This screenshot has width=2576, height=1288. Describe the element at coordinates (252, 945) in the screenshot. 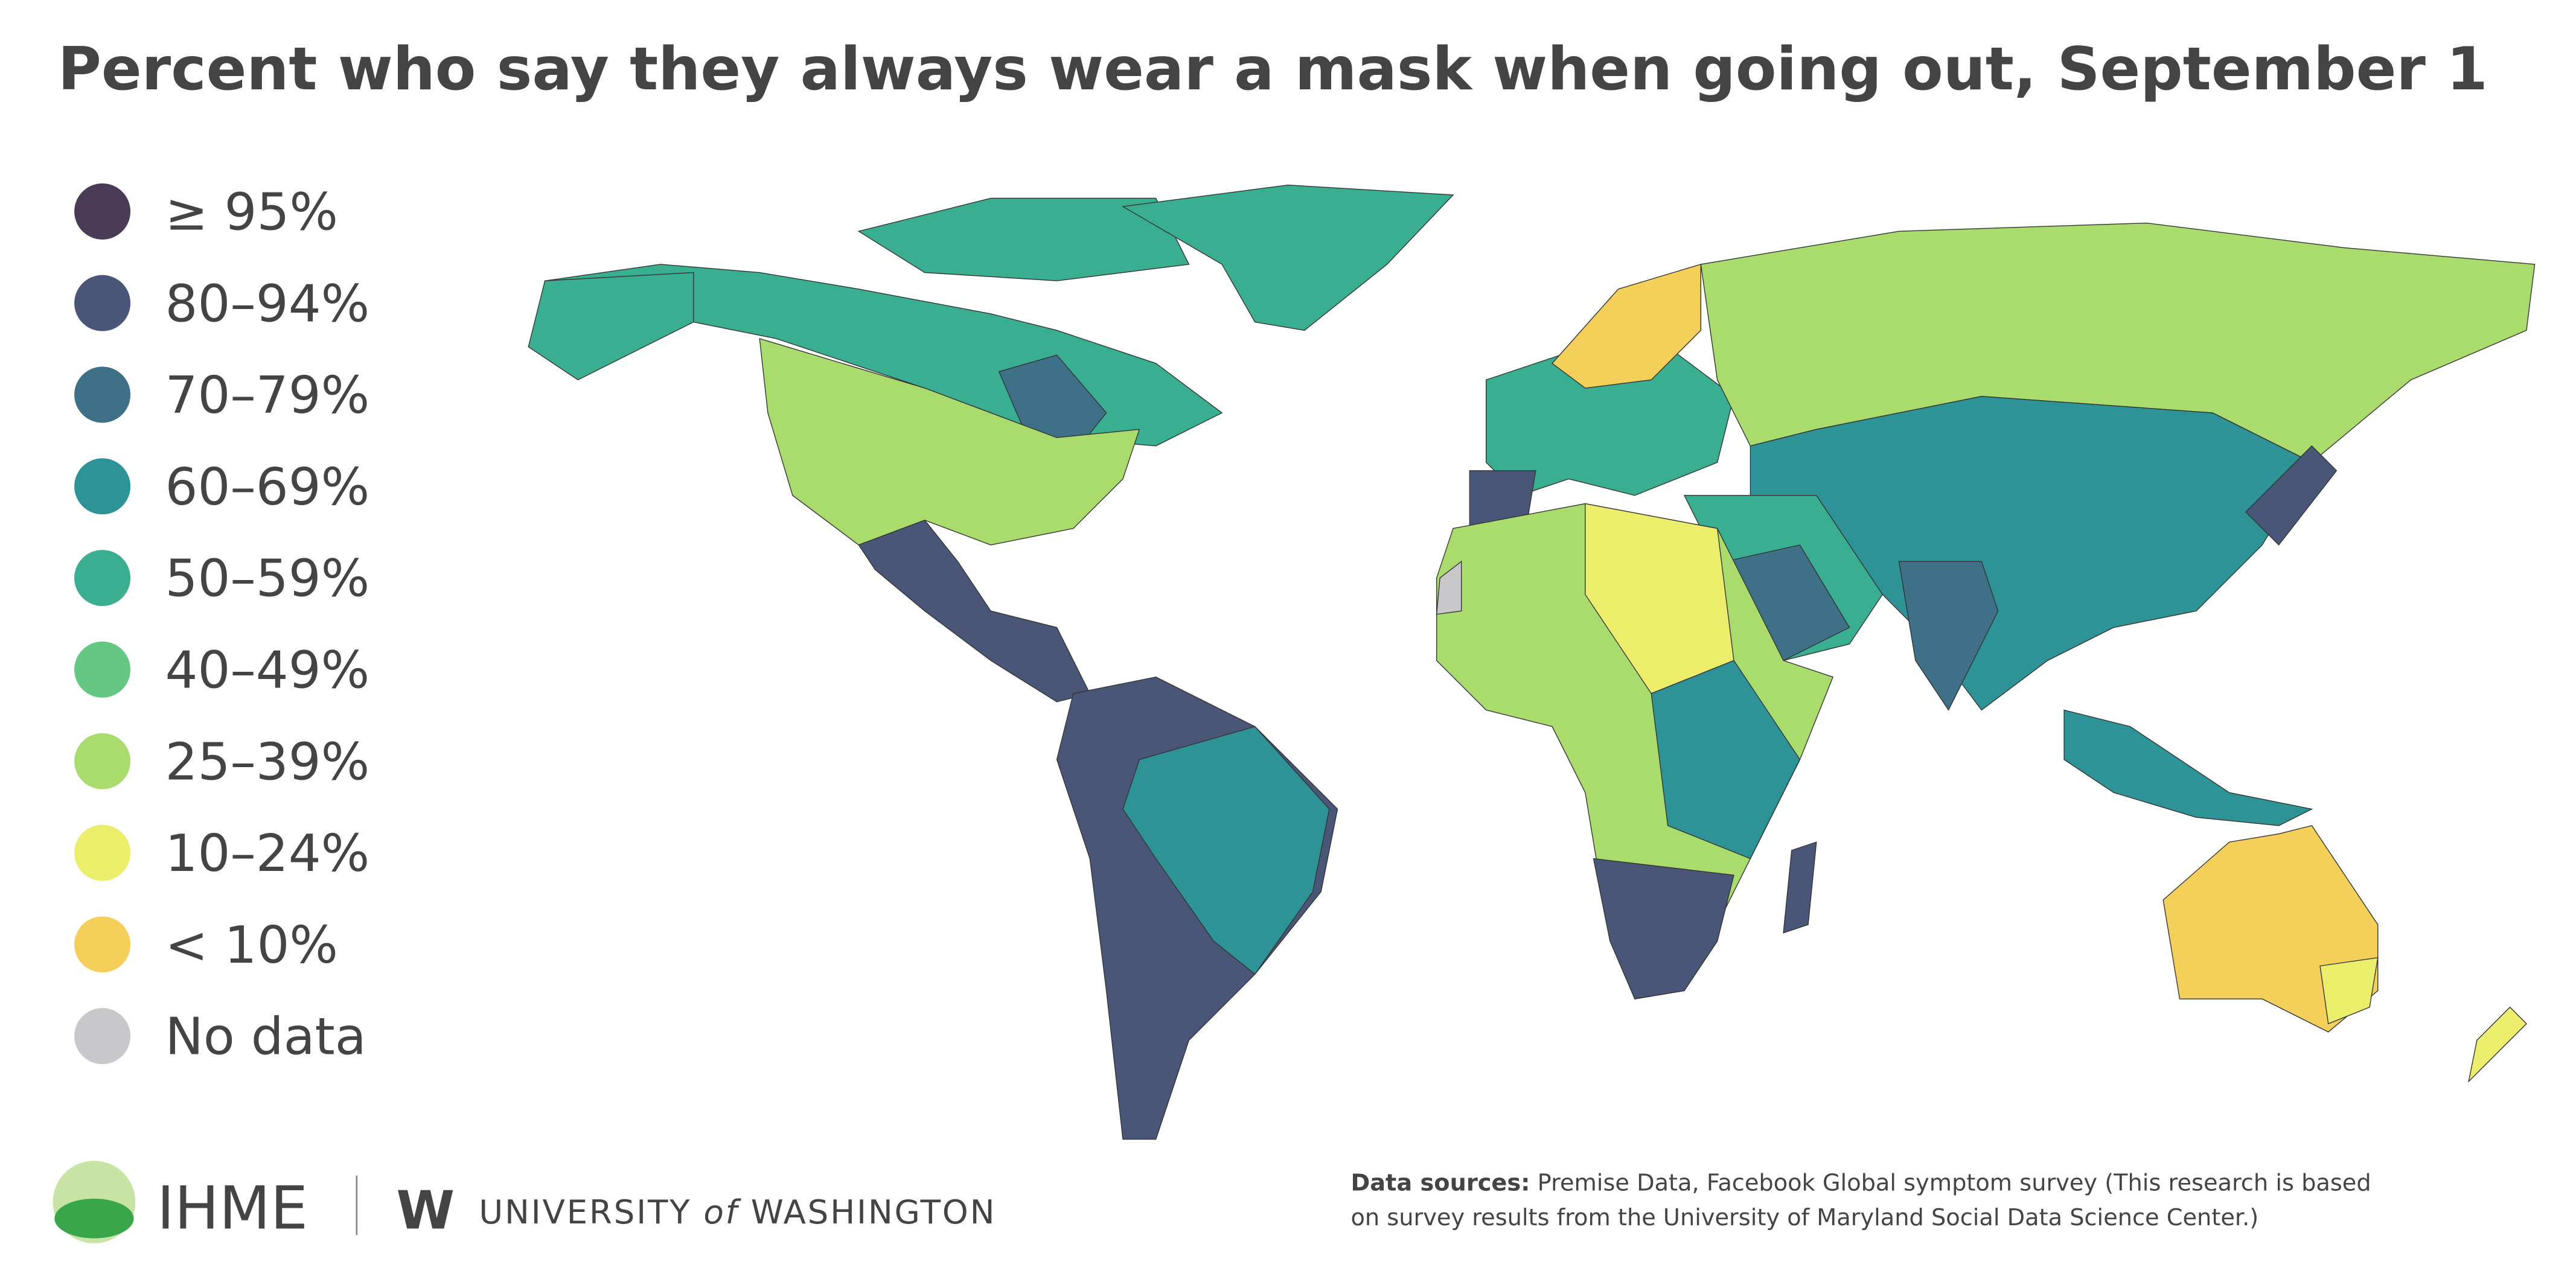

I see `legend-label: < 10%` at that location.